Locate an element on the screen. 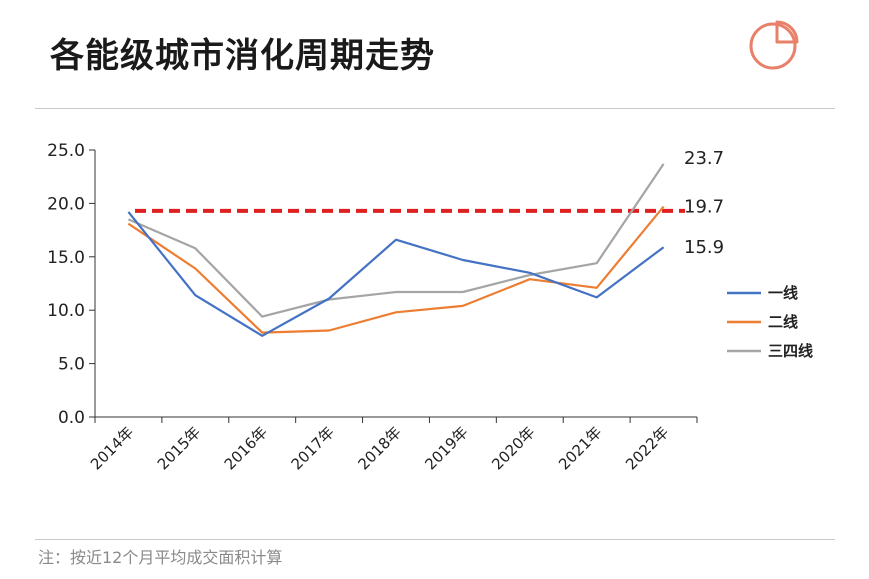 This screenshot has width=869, height=579. footnote: 注：按近12个月平均成交面积计算 is located at coordinates (160, 557).